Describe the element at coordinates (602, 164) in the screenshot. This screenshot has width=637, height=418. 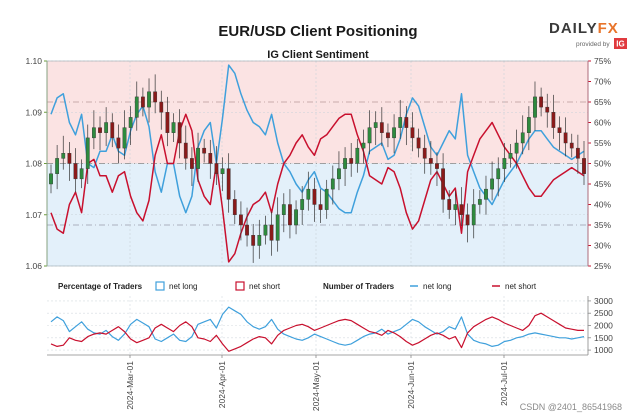
I see `percentage-y-tick-label: 50%` at that location.